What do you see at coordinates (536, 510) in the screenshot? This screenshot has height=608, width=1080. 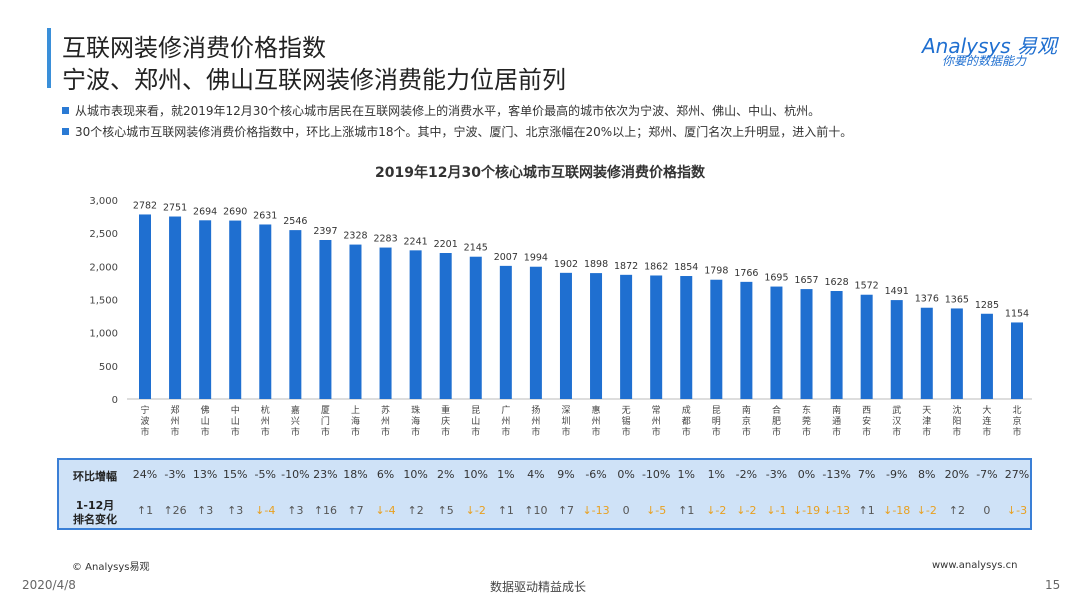 I see `rank-change-cell: ↑10` at bounding box center [536, 510].